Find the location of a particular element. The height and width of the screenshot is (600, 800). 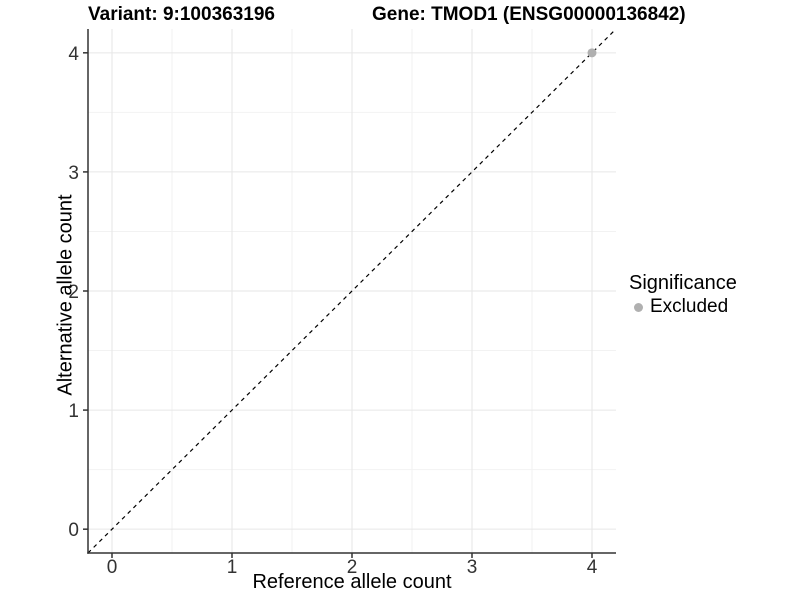

y-tick-label: 1 is located at coordinates (73, 411).